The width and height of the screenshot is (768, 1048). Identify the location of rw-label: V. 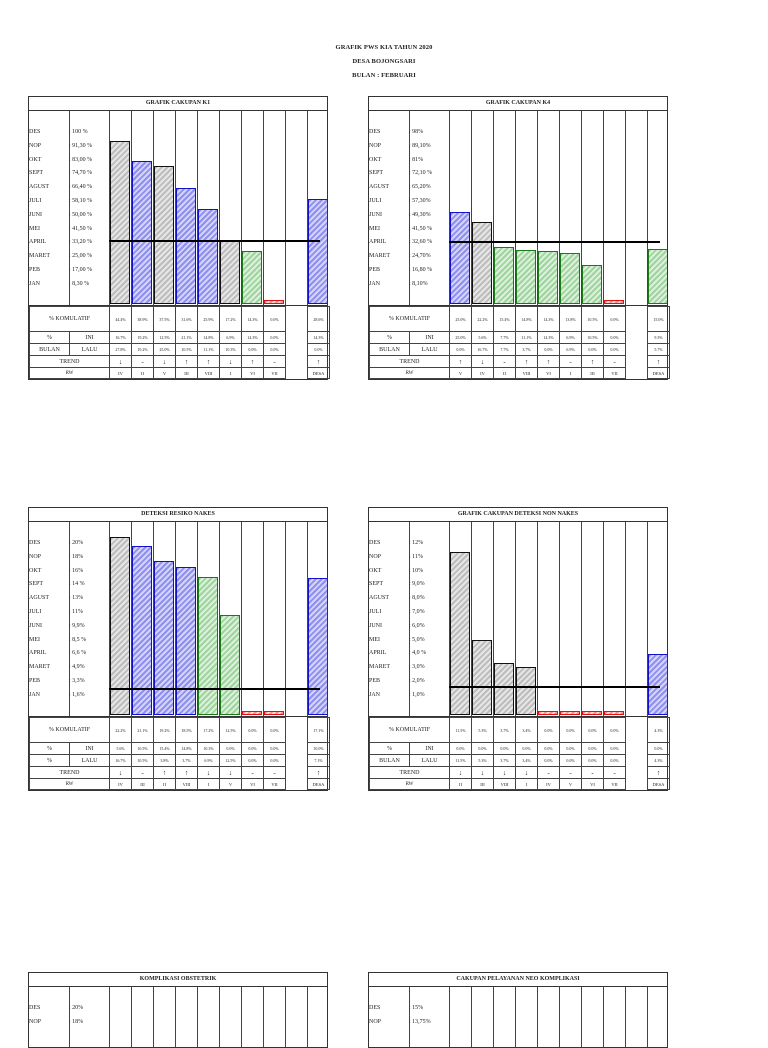
(231, 784).